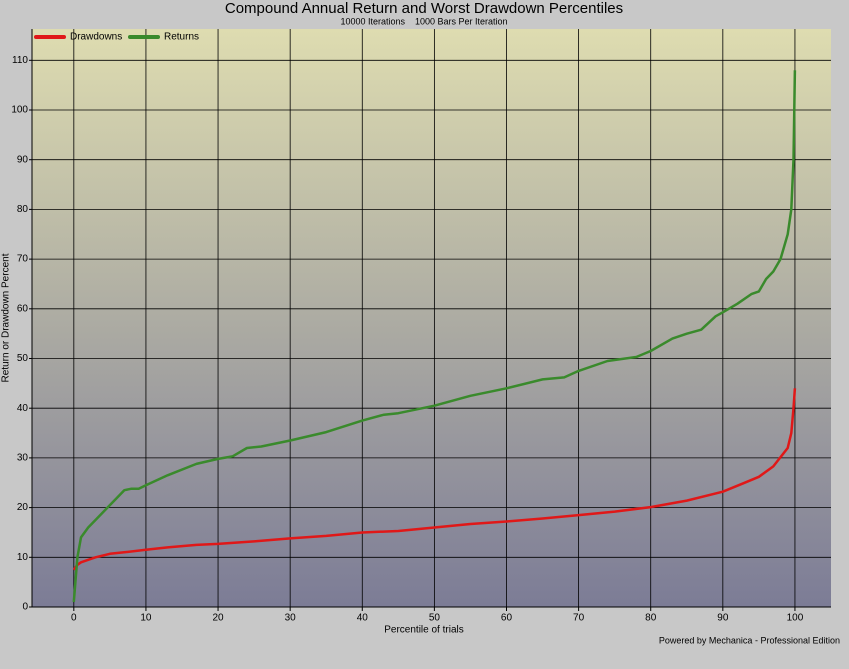 Image resolution: width=849 pixels, height=669 pixels. I want to click on legend-label: Drawdowns, so click(96, 37).